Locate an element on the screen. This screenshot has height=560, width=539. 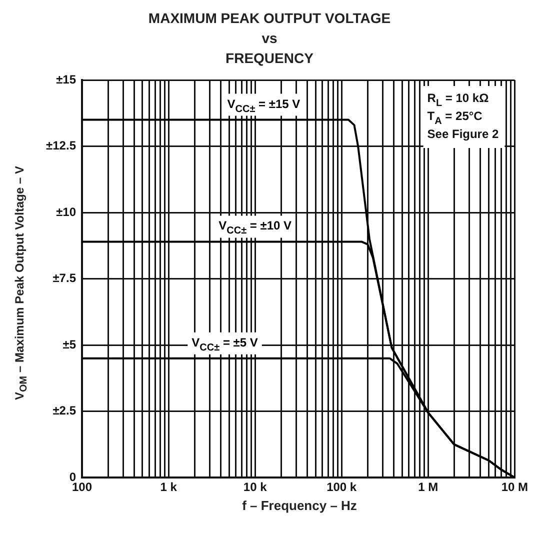
y-tick-label: ±5 is located at coordinates (69, 344).